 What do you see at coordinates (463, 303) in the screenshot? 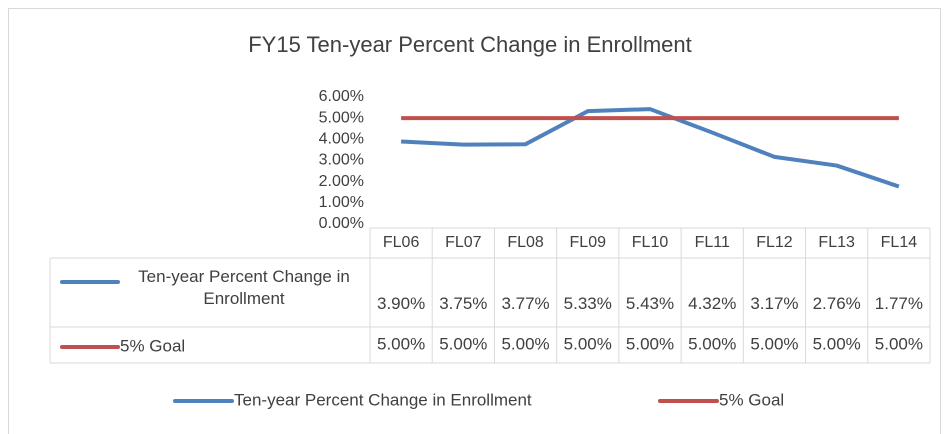
I see `table-value: 3.75%` at bounding box center [463, 303].